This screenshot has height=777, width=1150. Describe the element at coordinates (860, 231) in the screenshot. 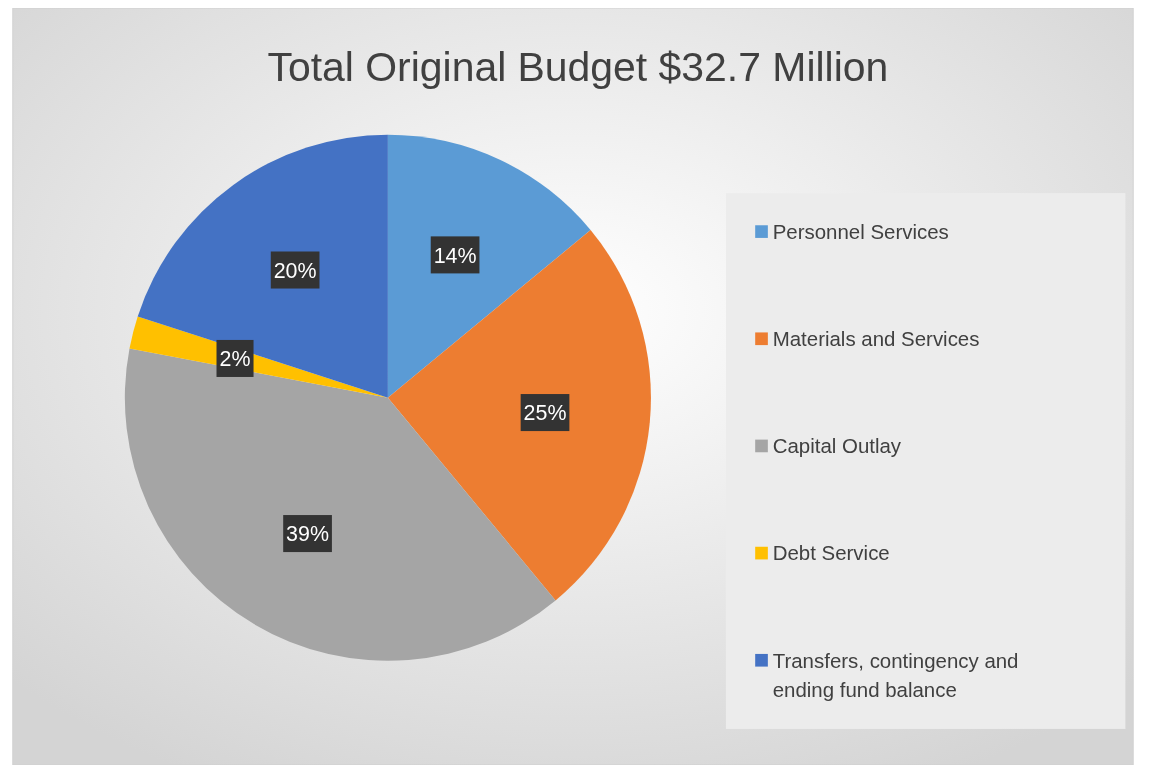

I see `legend-label: Personnel Services` at that location.